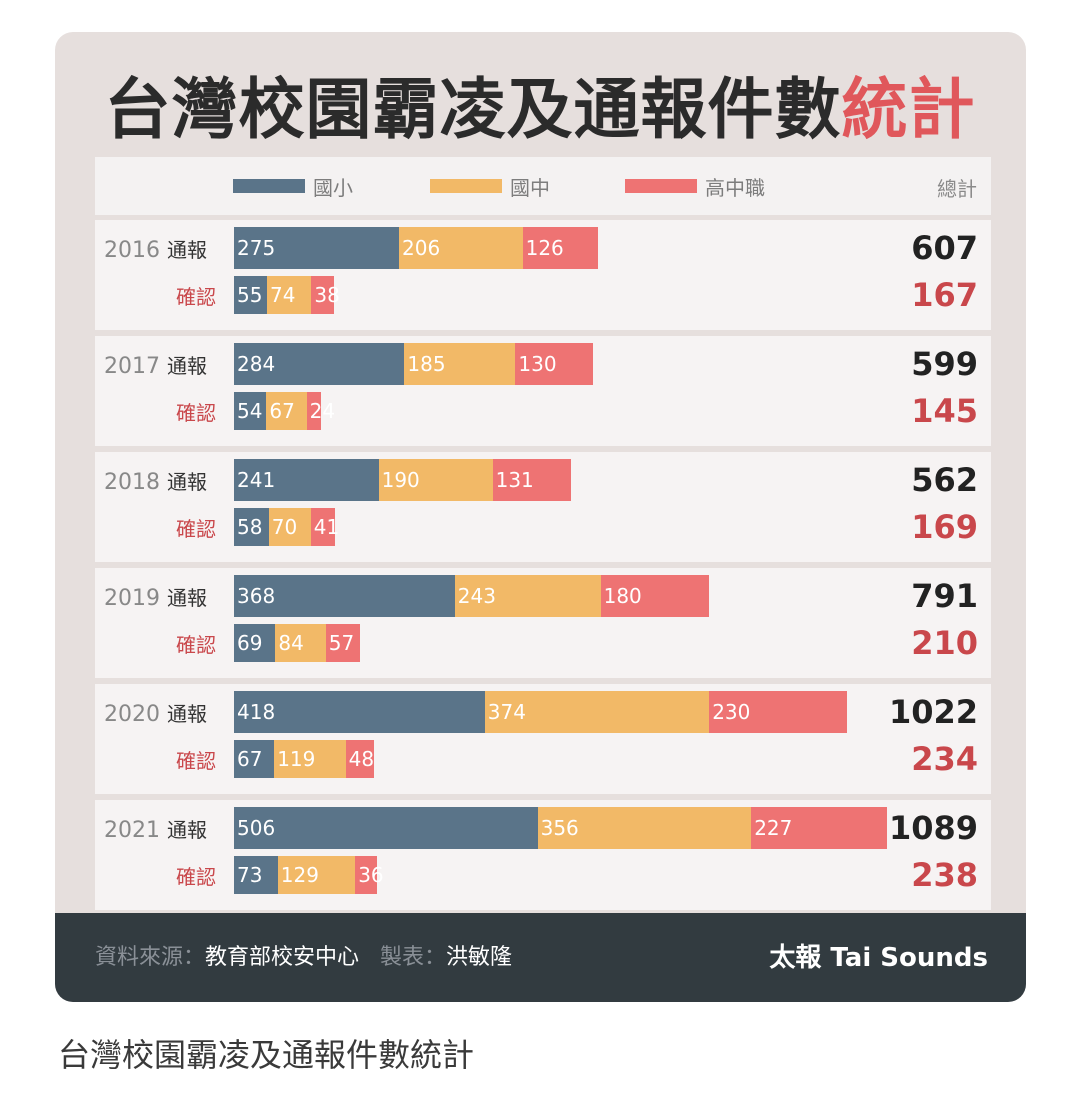  Describe the element at coordinates (282, 957) in the screenshot. I see `source-value: 教育部校安中心` at that location.